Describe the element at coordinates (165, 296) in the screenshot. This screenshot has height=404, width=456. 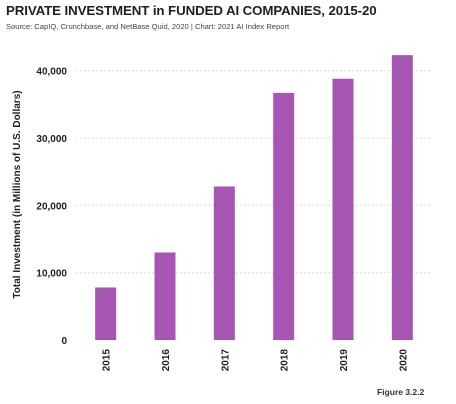
I see `bar-2016` at that location.